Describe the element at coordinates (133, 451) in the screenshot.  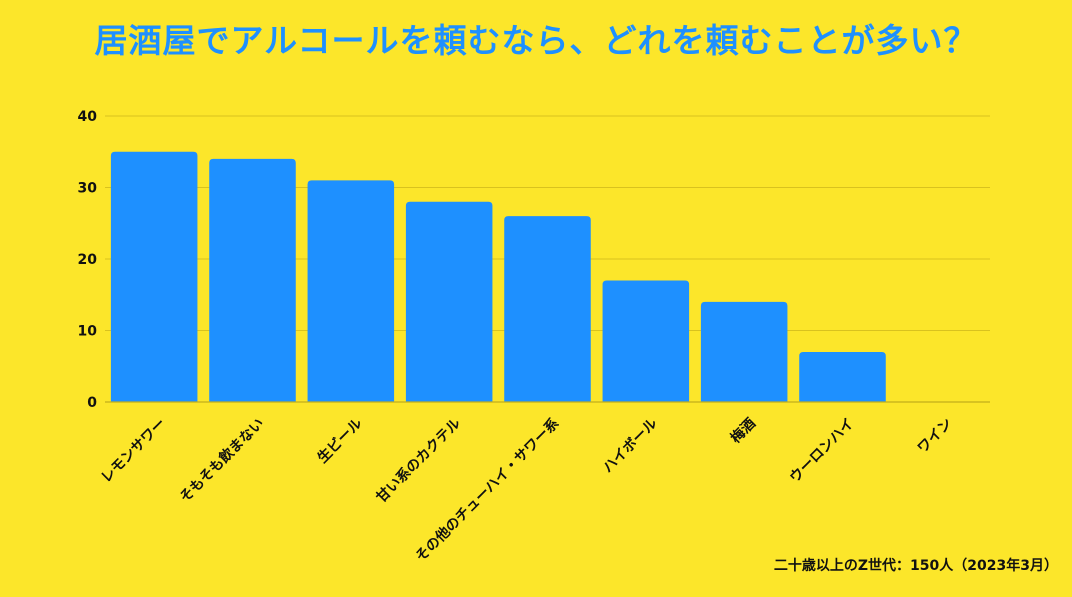
I see `x-category-label: レモンサワー` at that location.